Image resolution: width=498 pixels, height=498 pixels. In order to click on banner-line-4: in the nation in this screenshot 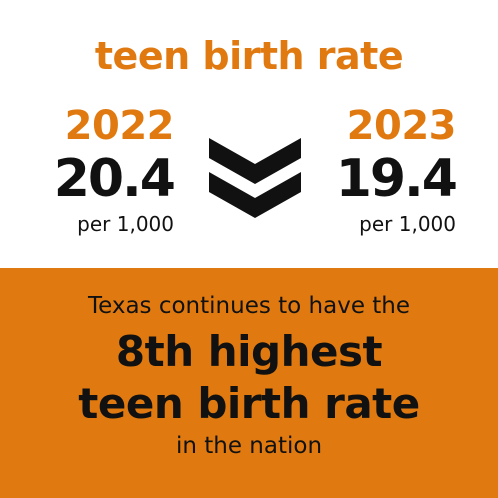, I will do `click(249, 446)`.